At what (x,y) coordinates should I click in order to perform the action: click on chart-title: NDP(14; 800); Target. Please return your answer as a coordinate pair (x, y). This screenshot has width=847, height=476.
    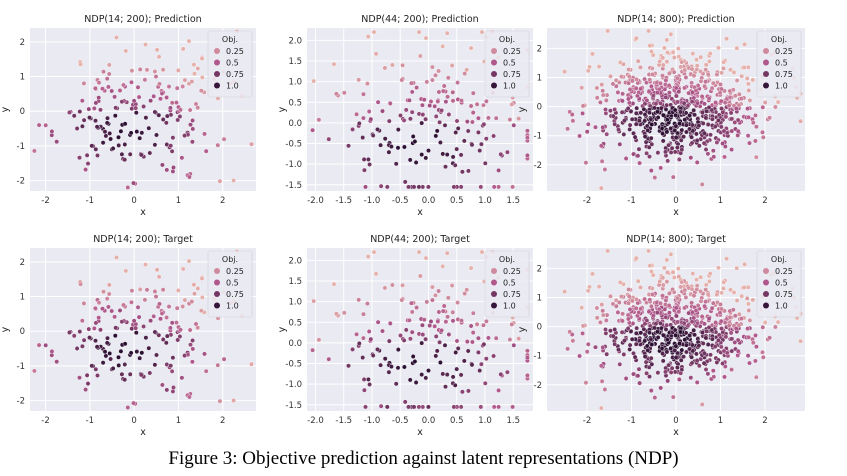
    Looking at the image, I should click on (676, 239).